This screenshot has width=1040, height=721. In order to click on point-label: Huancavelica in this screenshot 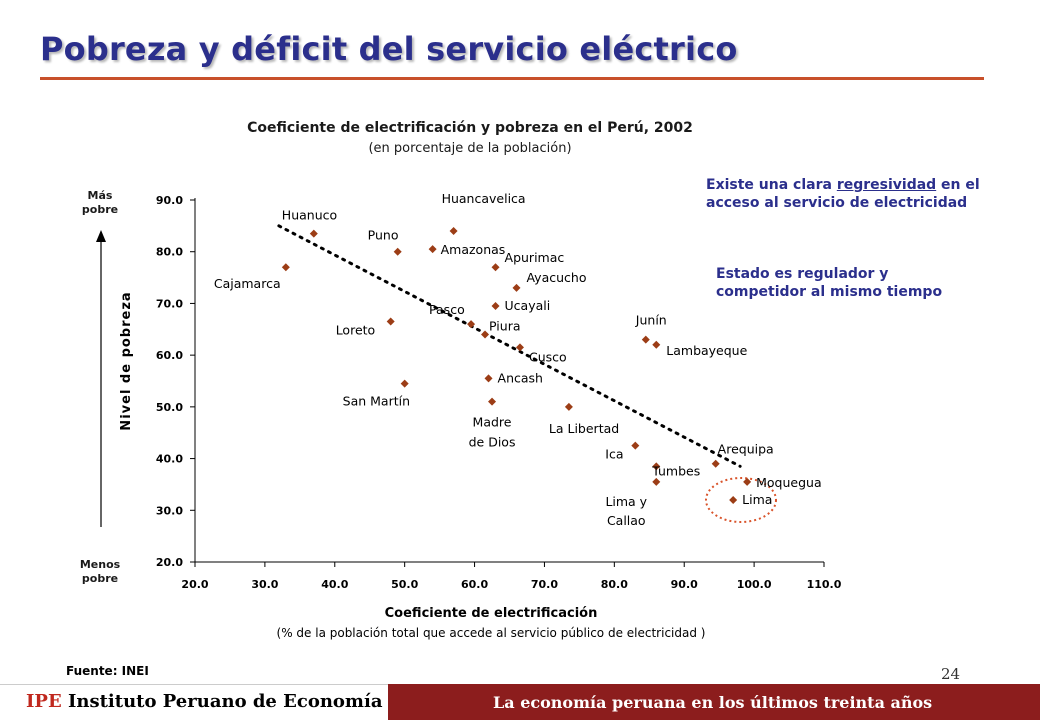, I will do `click(484, 198)`.